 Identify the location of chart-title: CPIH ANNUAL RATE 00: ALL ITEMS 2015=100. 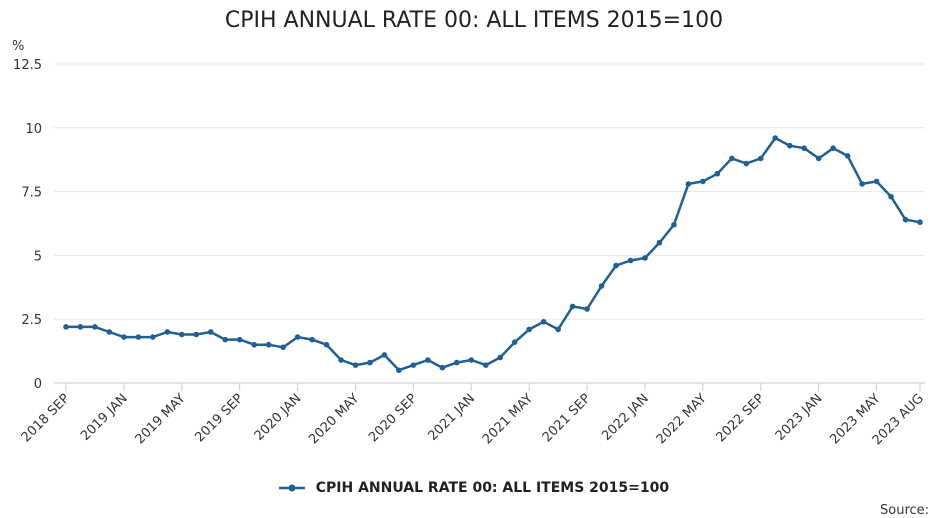
(474, 20).